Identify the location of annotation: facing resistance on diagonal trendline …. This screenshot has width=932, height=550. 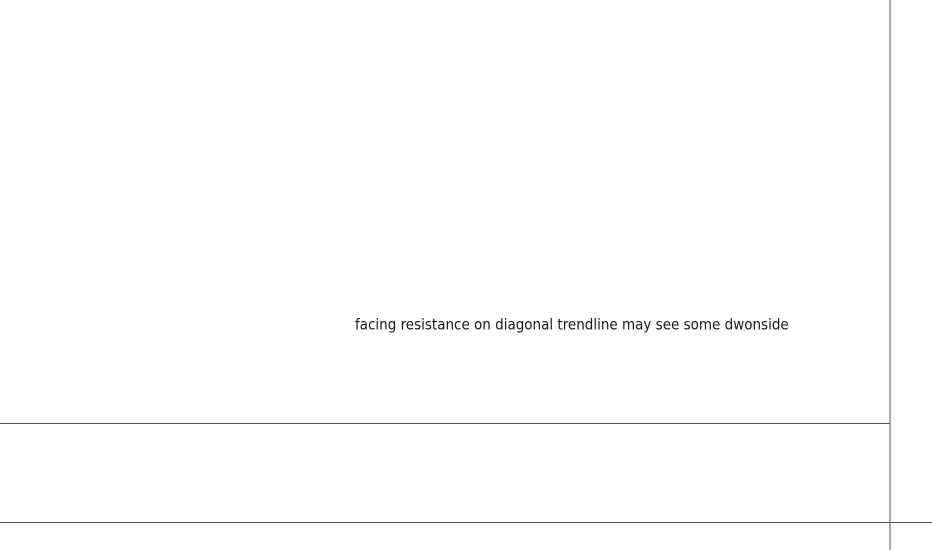
(572, 325).